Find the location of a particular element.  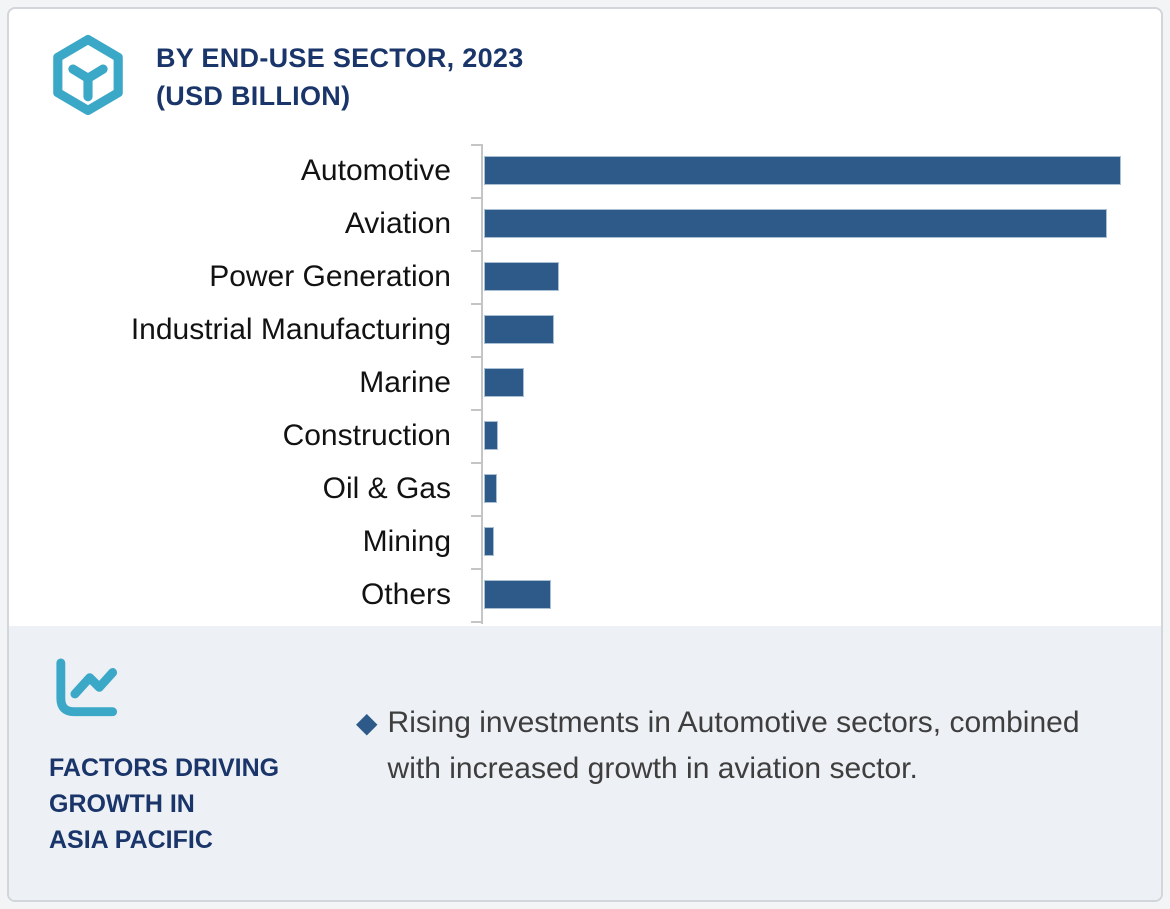

chart-row: Industrial Manufacturing is located at coordinates (585, 329).